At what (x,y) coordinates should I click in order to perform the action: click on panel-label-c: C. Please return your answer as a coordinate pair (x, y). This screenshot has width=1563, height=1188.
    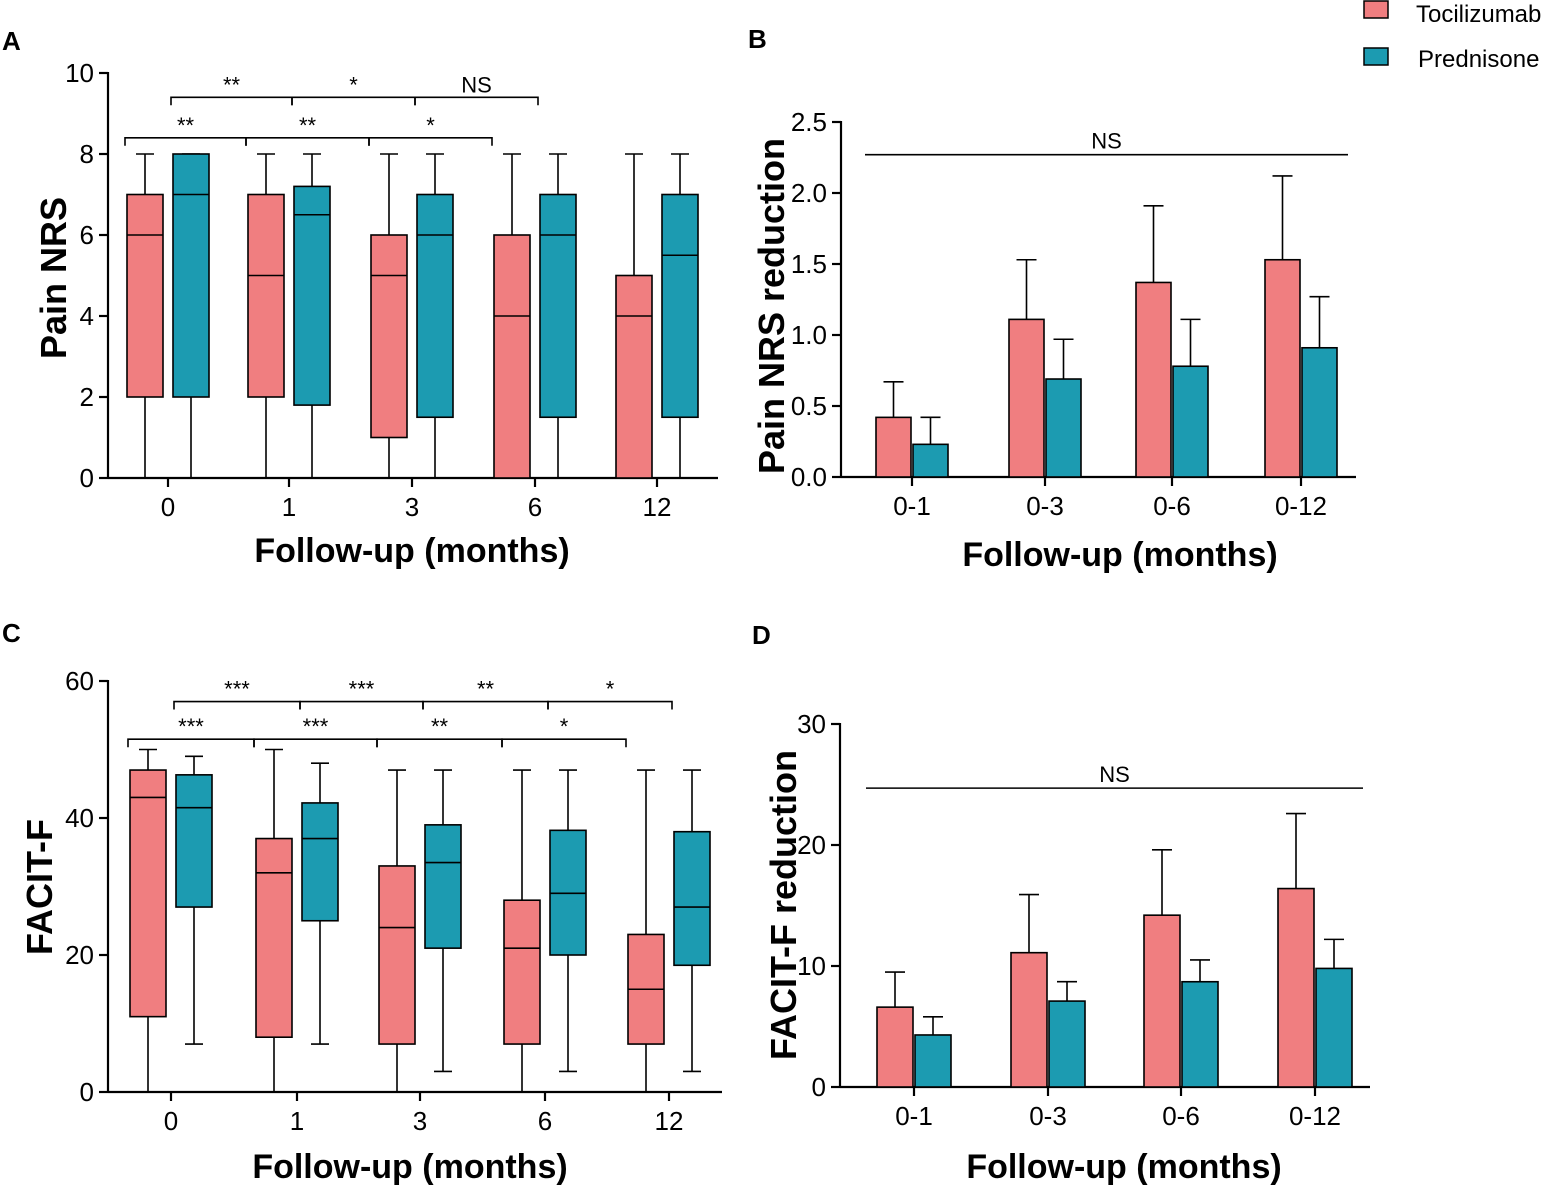
    Looking at the image, I should click on (11, 633).